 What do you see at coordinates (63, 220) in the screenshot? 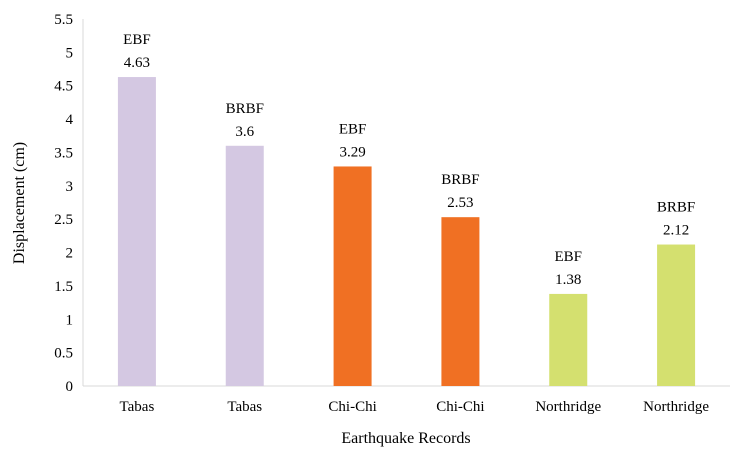
I see `y-tick-label: 2.5` at bounding box center [63, 220].